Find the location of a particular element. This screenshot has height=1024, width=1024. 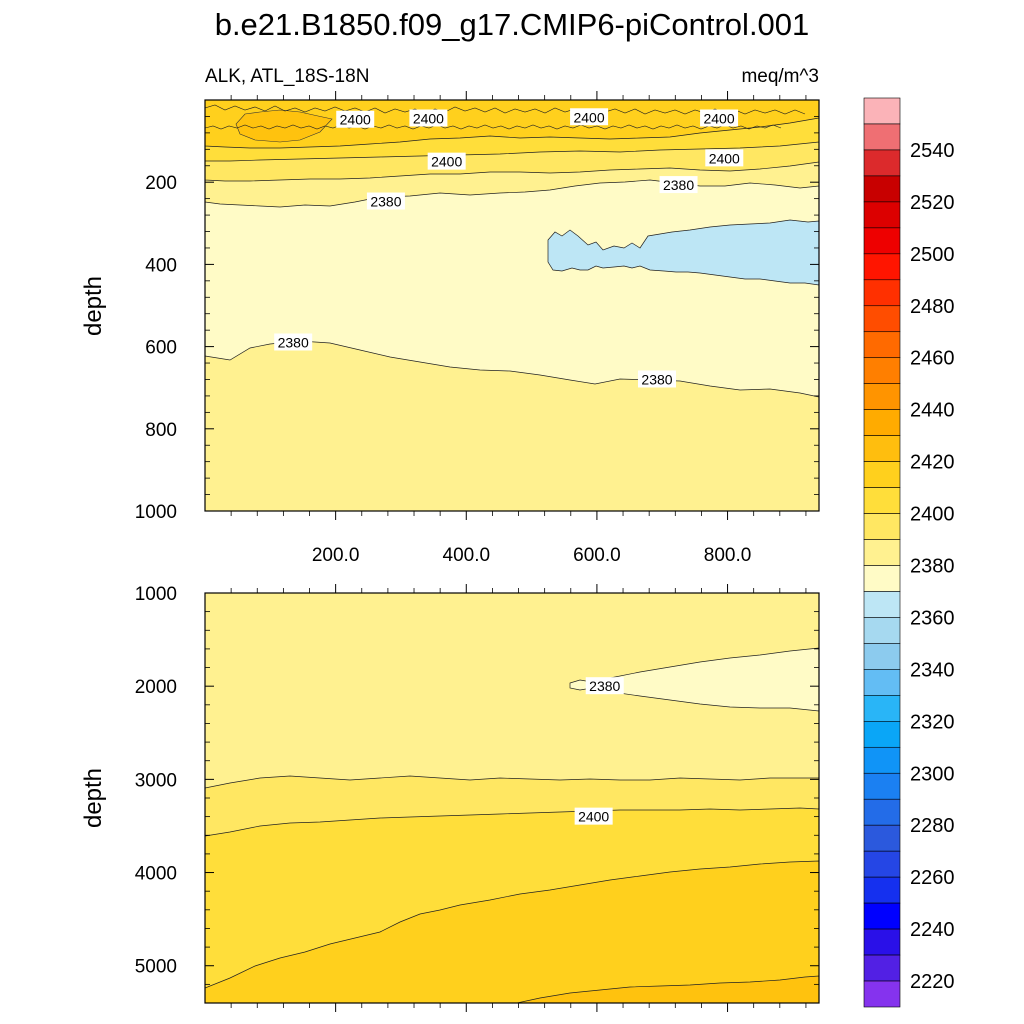

upper-y-tick-label: 200 is located at coordinates (161, 183).